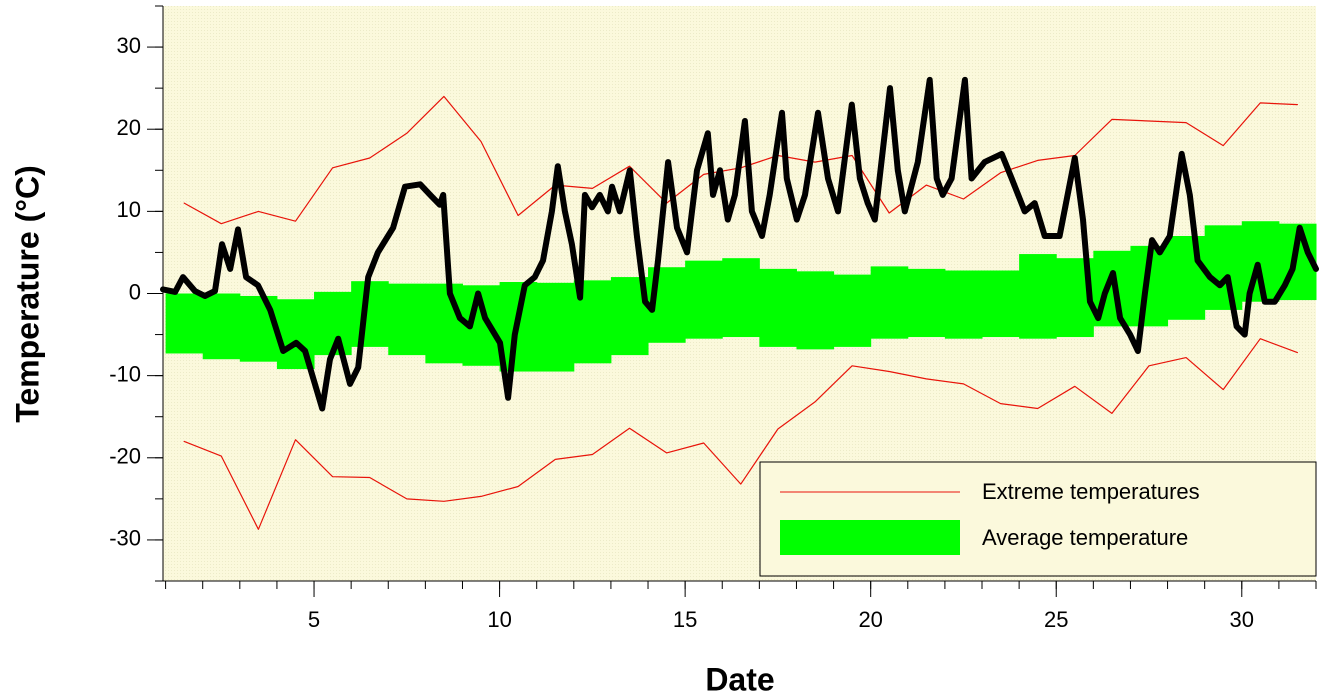 Image resolution: width=1321 pixels, height=699 pixels. Describe the element at coordinates (129, 127) in the screenshot. I see `y-tick-label: 20` at that location.